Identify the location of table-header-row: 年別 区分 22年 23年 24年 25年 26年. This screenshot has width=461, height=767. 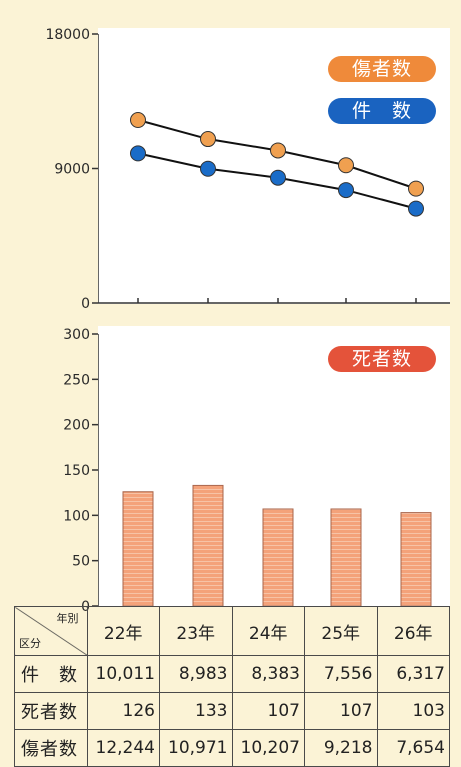
(232, 631).